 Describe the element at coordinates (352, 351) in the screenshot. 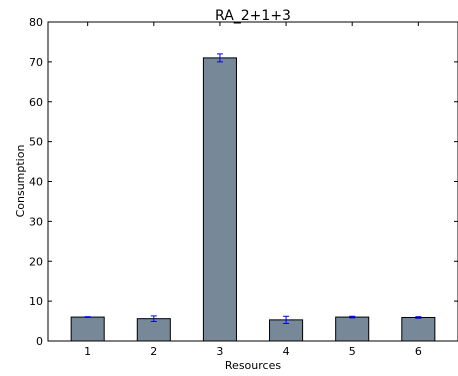

I see `x-tick-label: 5` at that location.